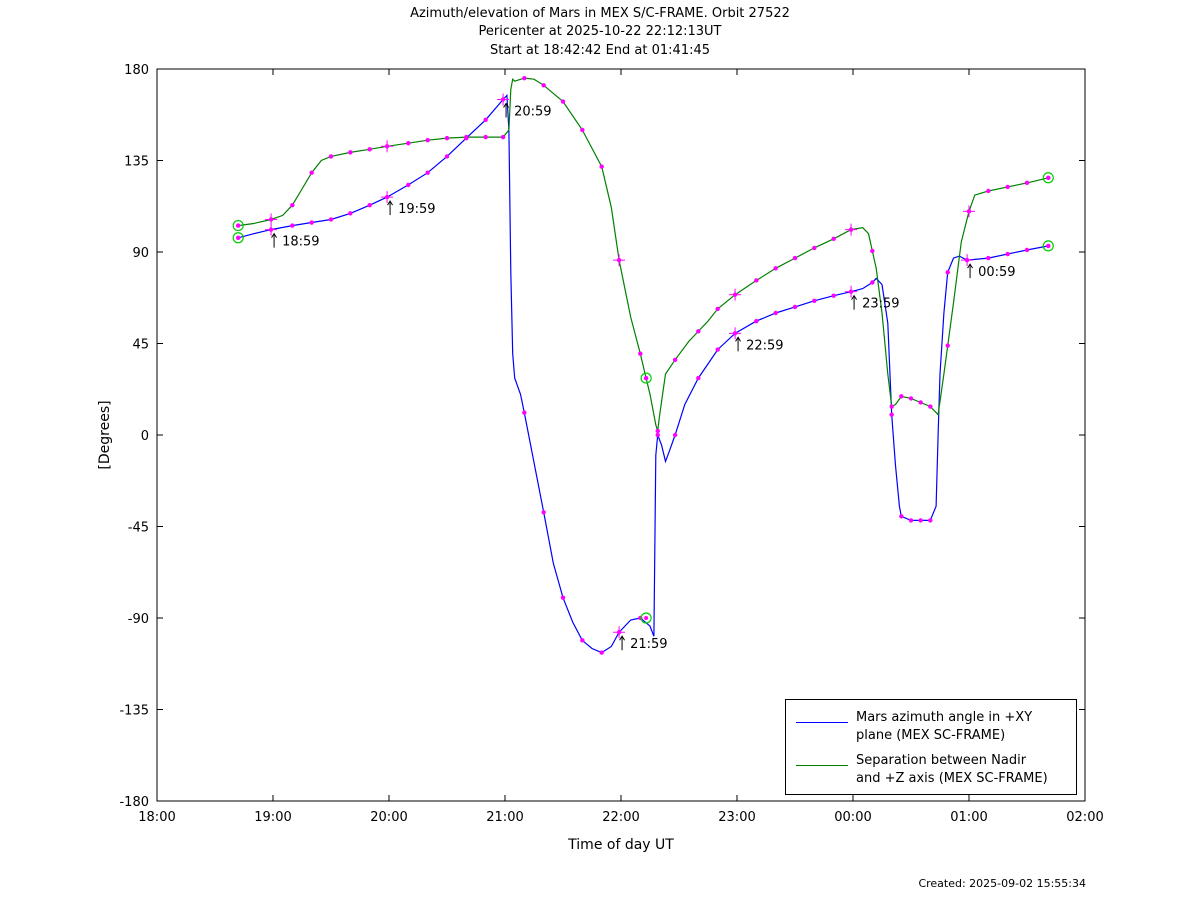  What do you see at coordinates (140, 345) in the screenshot?
I see `y-tick-label: 45` at bounding box center [140, 345].